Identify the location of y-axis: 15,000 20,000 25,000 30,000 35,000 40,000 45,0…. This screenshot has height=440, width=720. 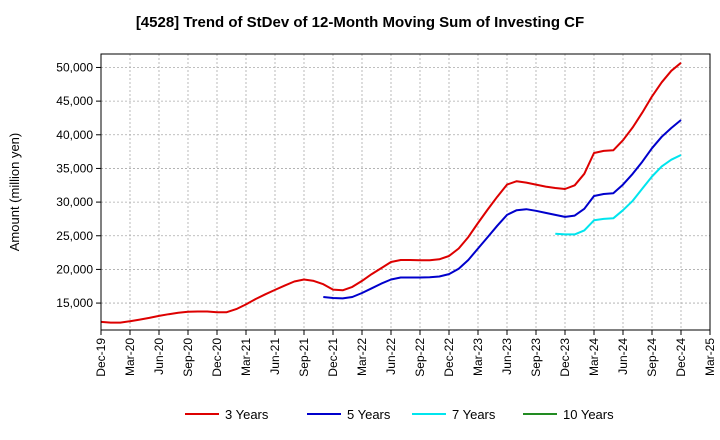
(78, 185).